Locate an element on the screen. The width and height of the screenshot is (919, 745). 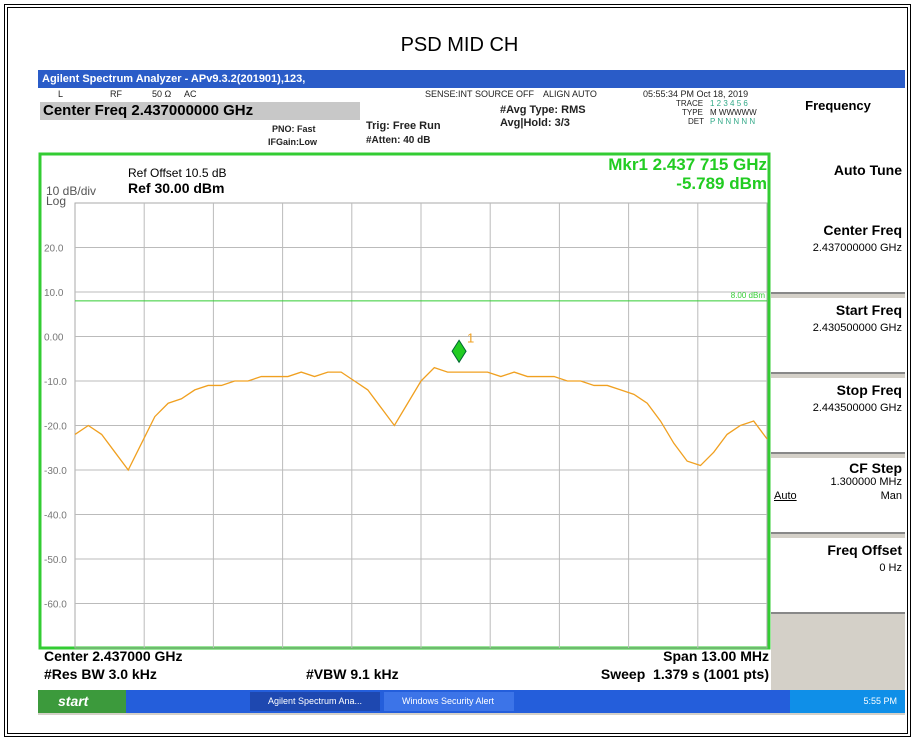
status: L is located at coordinates (61, 94).